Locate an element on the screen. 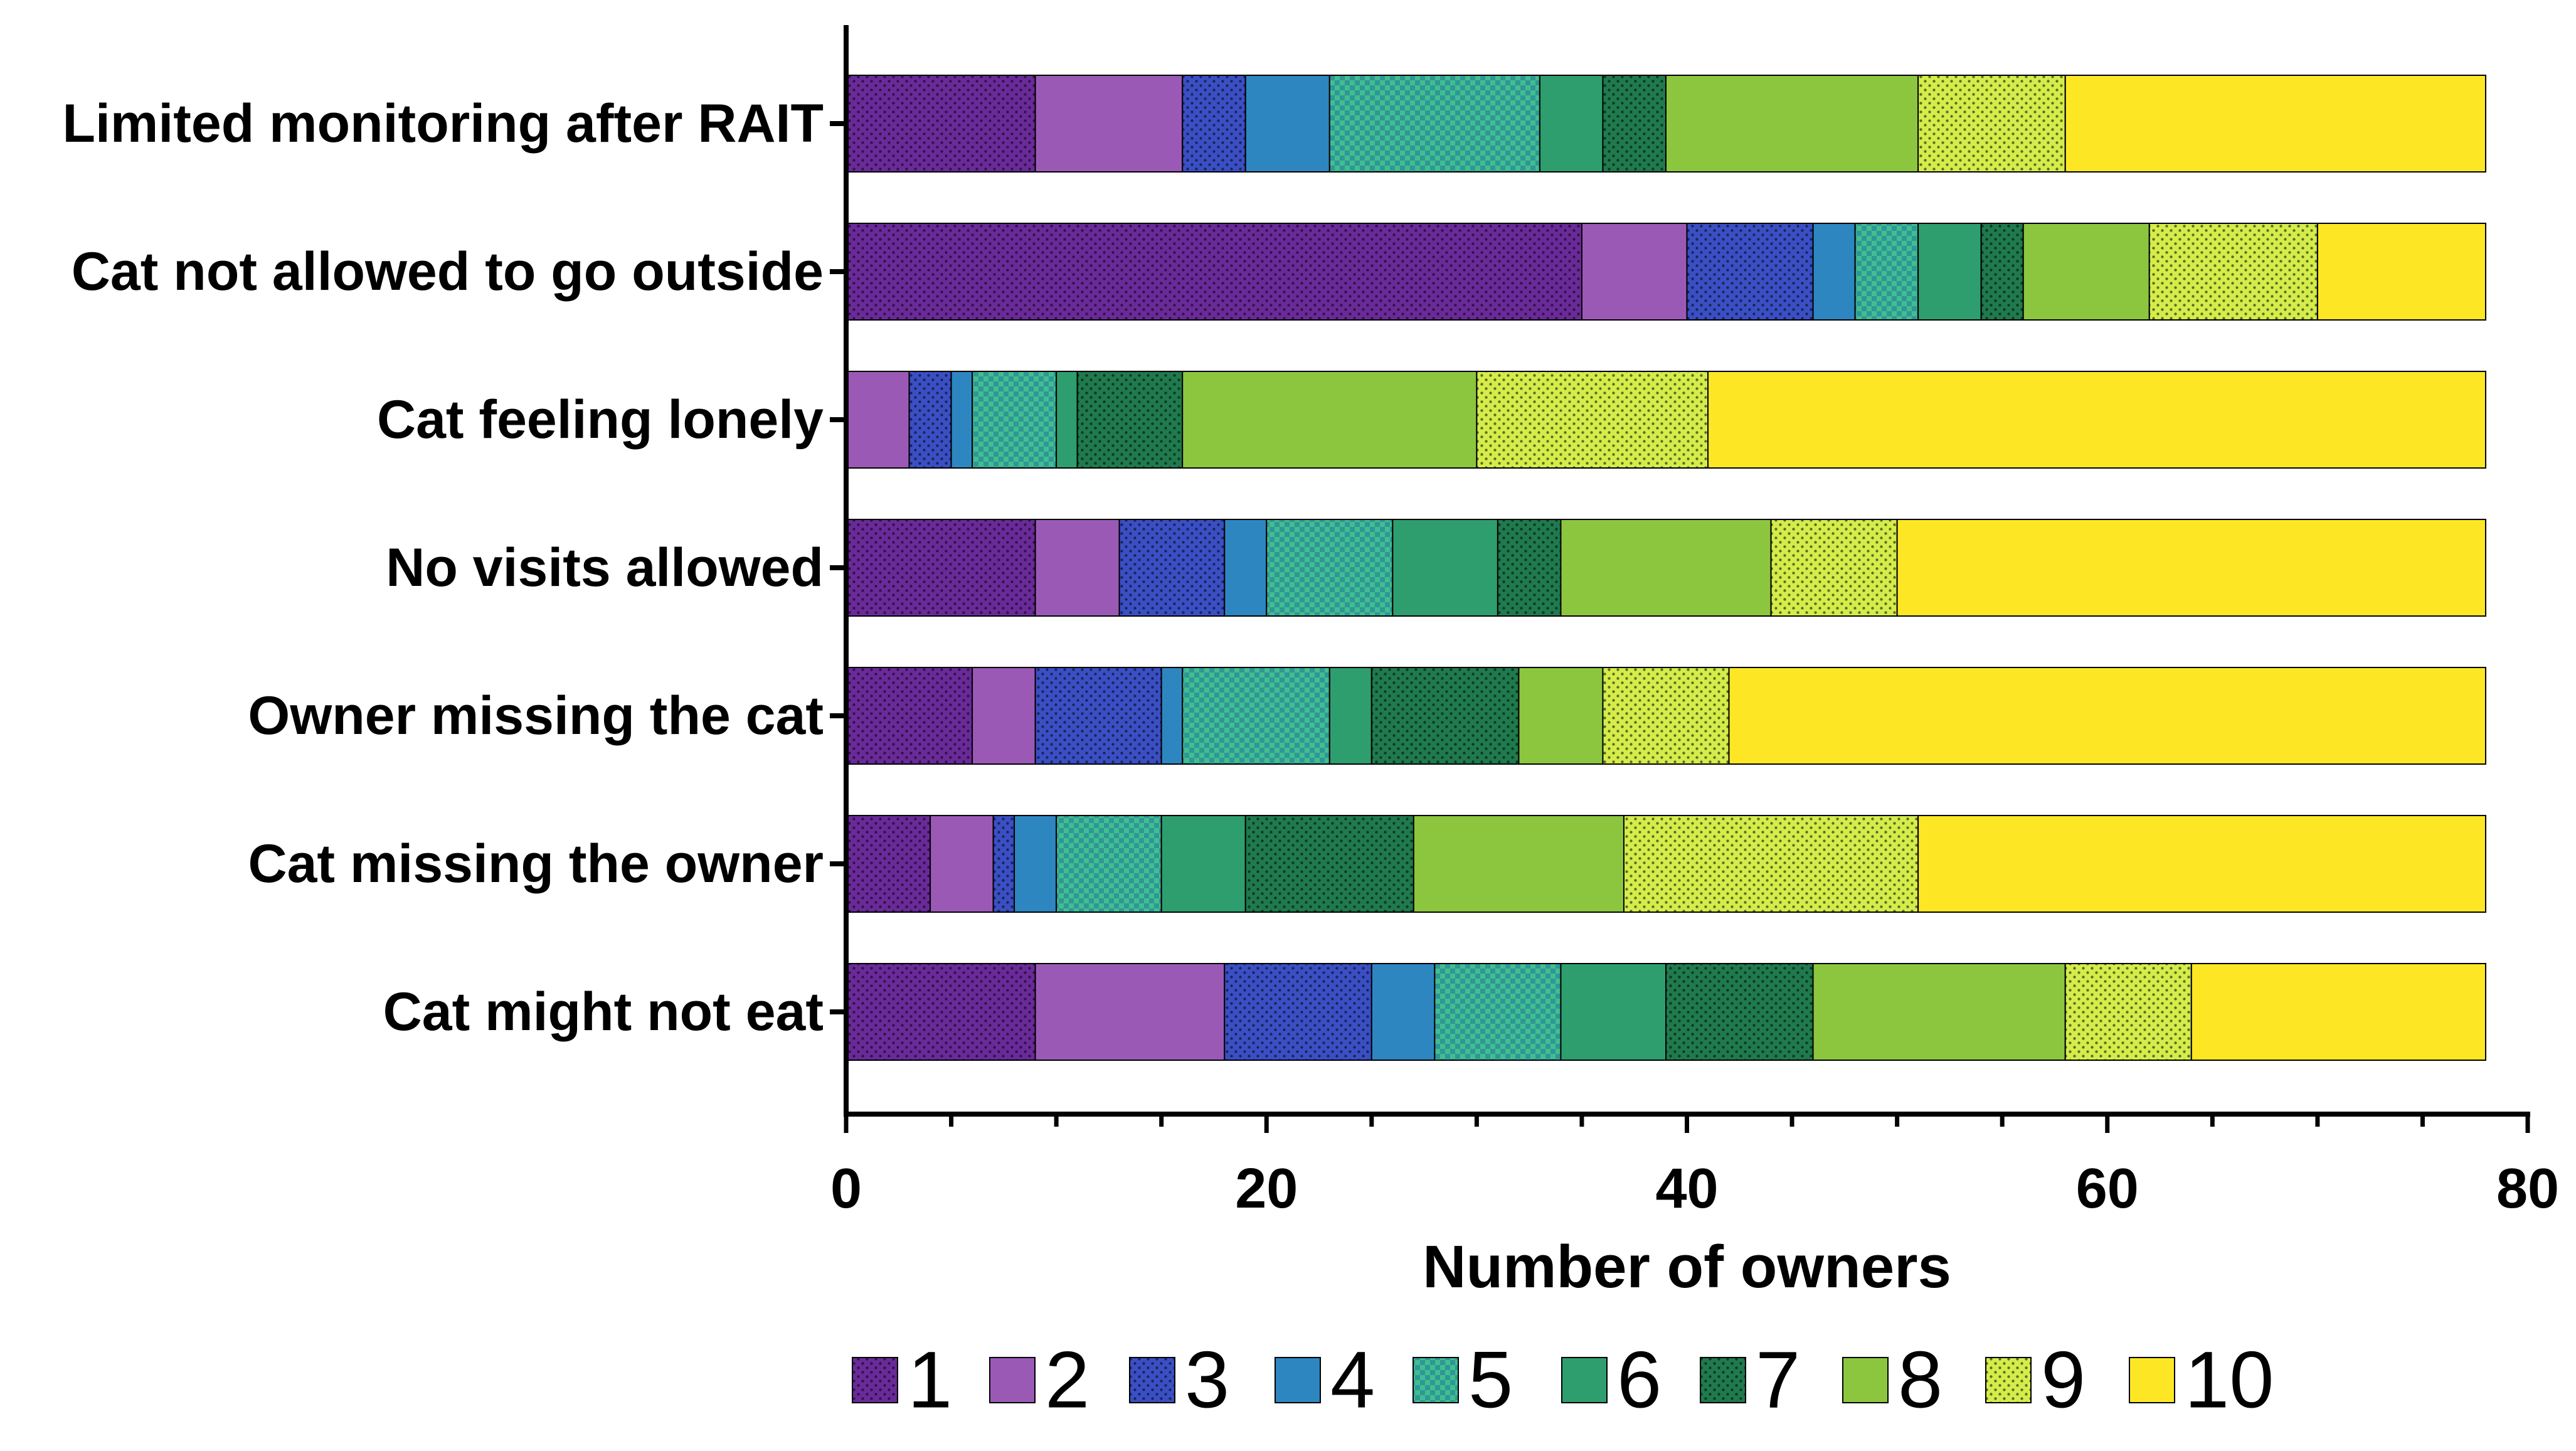 This screenshot has height=1451, width=2576. x-tick-label-40: 40 is located at coordinates (1686, 1188).